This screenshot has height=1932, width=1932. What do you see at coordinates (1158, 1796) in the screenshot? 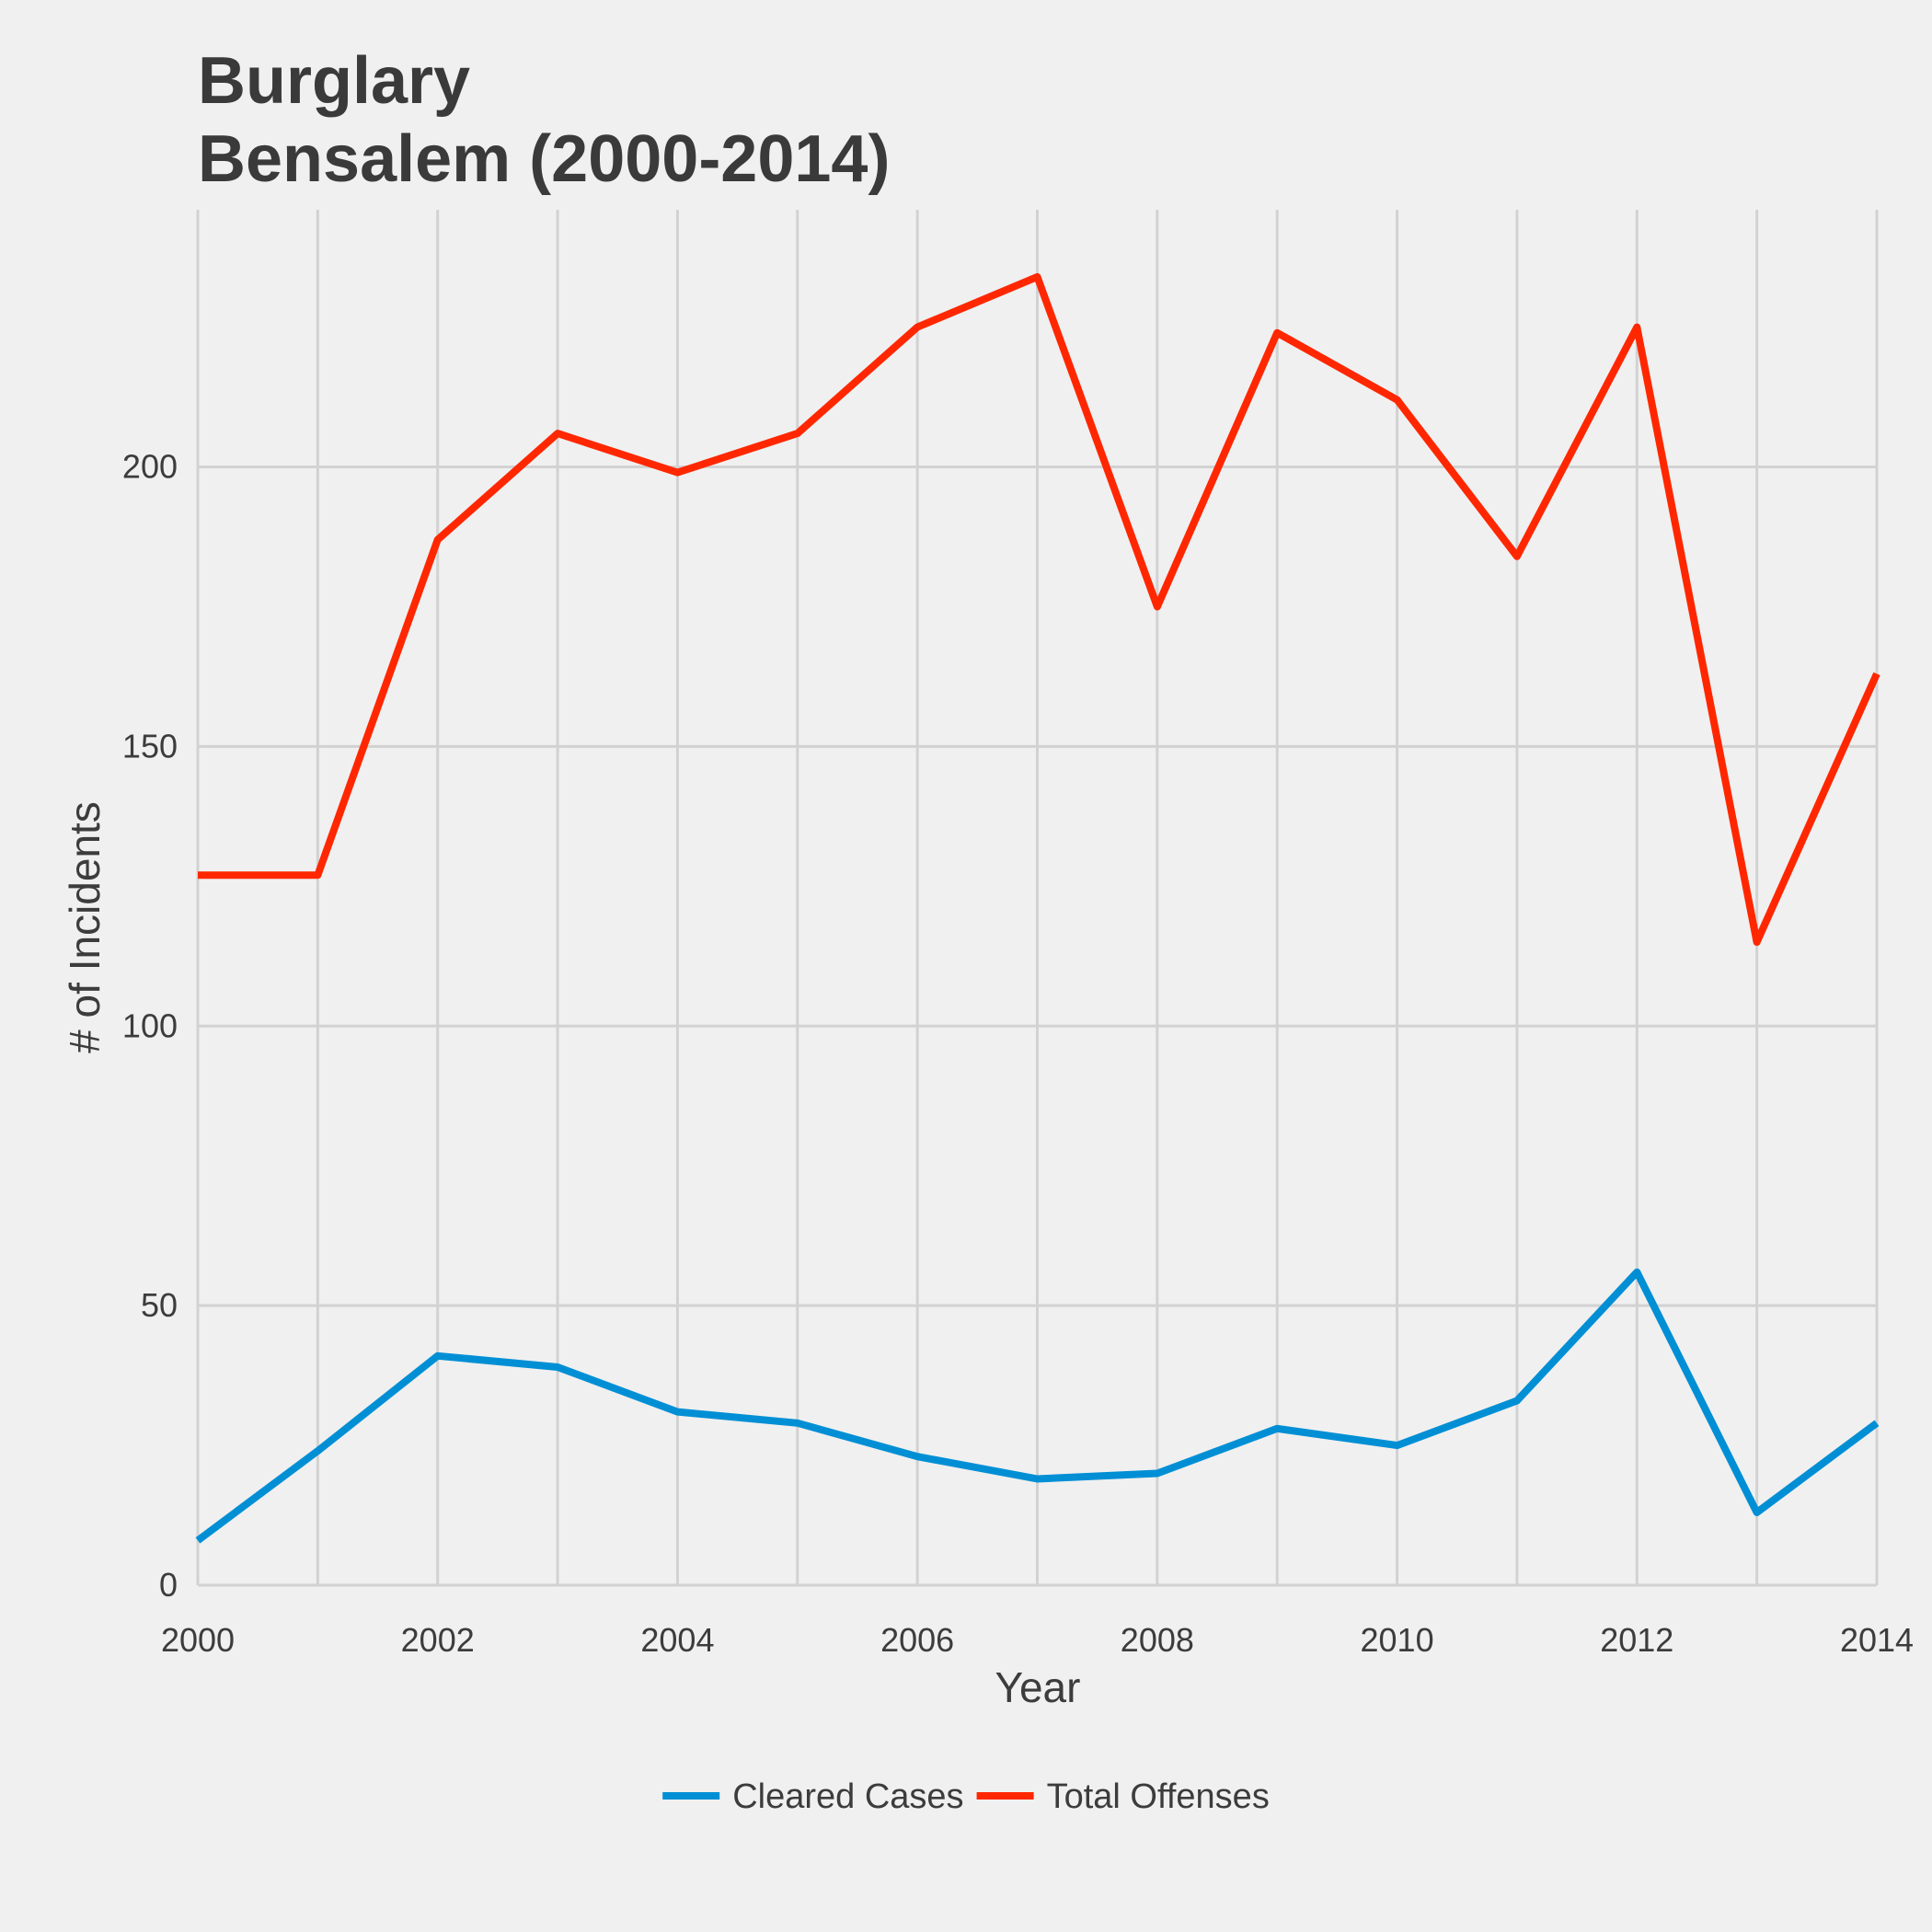
I see `legend-label: Total Offenses` at bounding box center [1158, 1796].